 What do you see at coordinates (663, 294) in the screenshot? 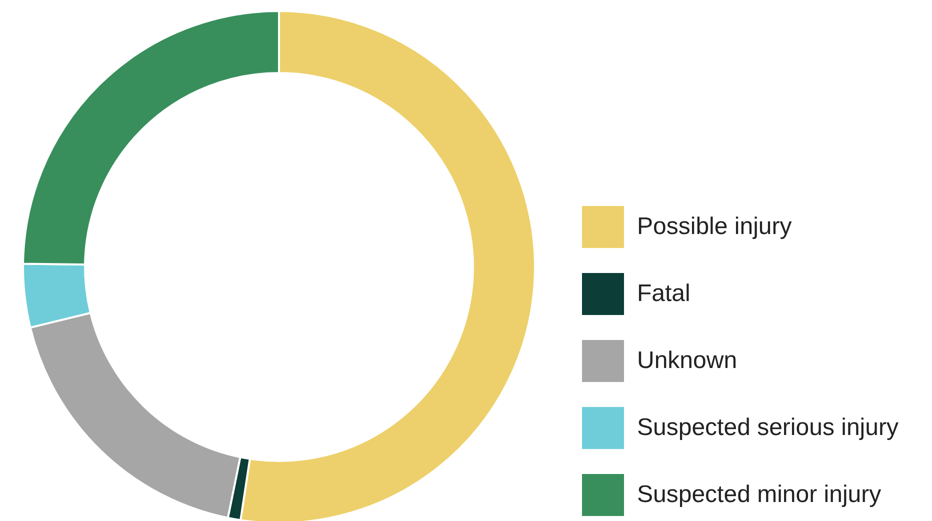
I see `legend-label: Fatal` at bounding box center [663, 294].